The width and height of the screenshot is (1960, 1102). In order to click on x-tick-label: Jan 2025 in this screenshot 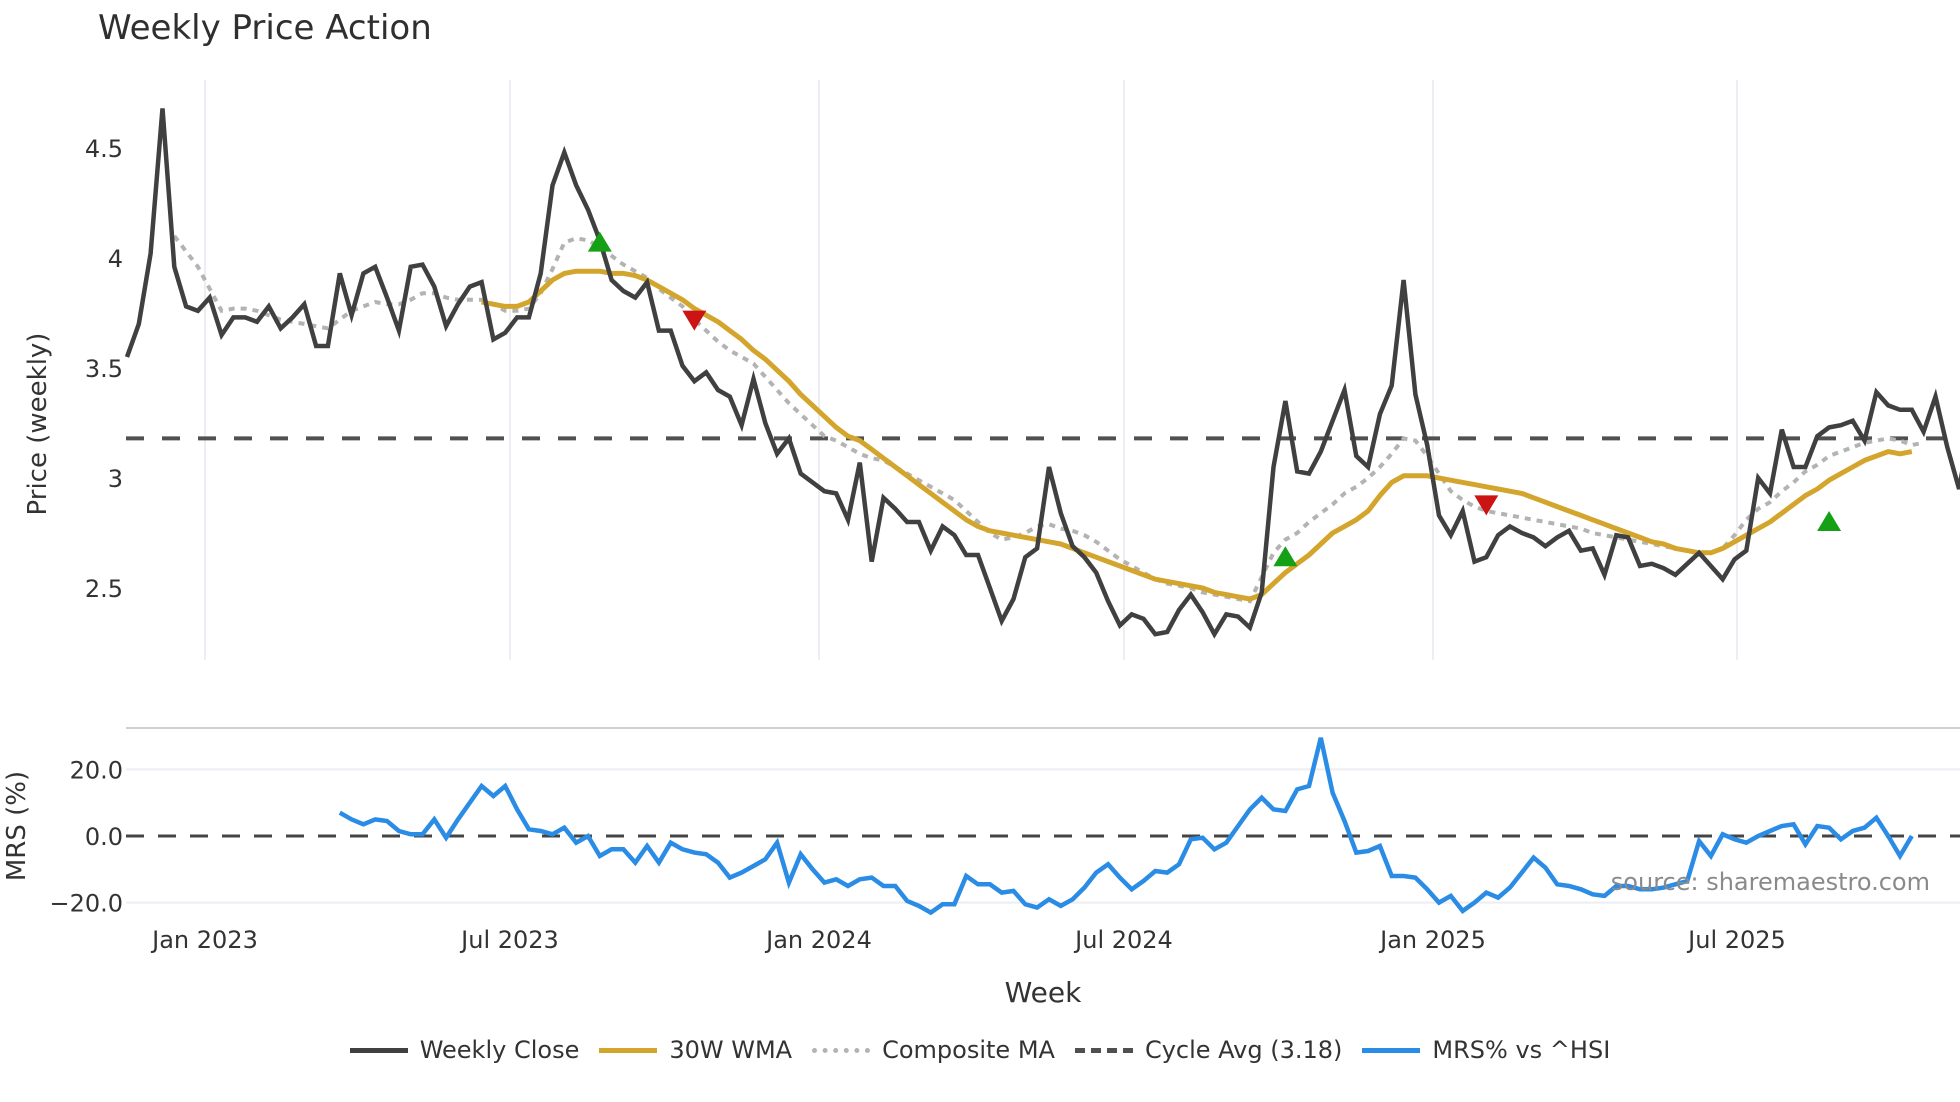, I will do `click(1432, 940)`.